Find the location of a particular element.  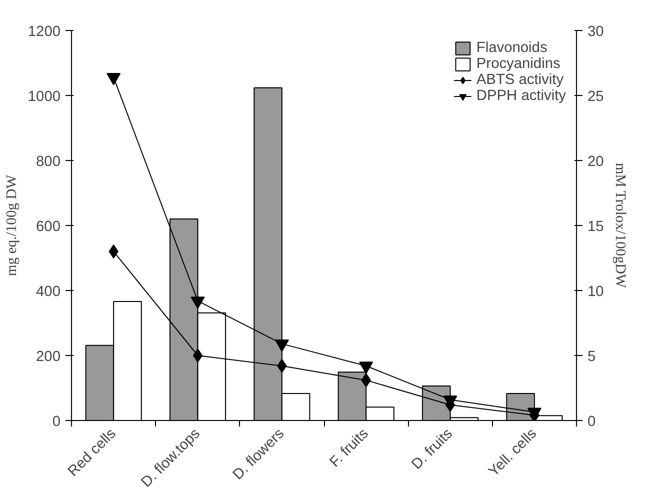

y-tick-label: 200 is located at coordinates (48, 357).